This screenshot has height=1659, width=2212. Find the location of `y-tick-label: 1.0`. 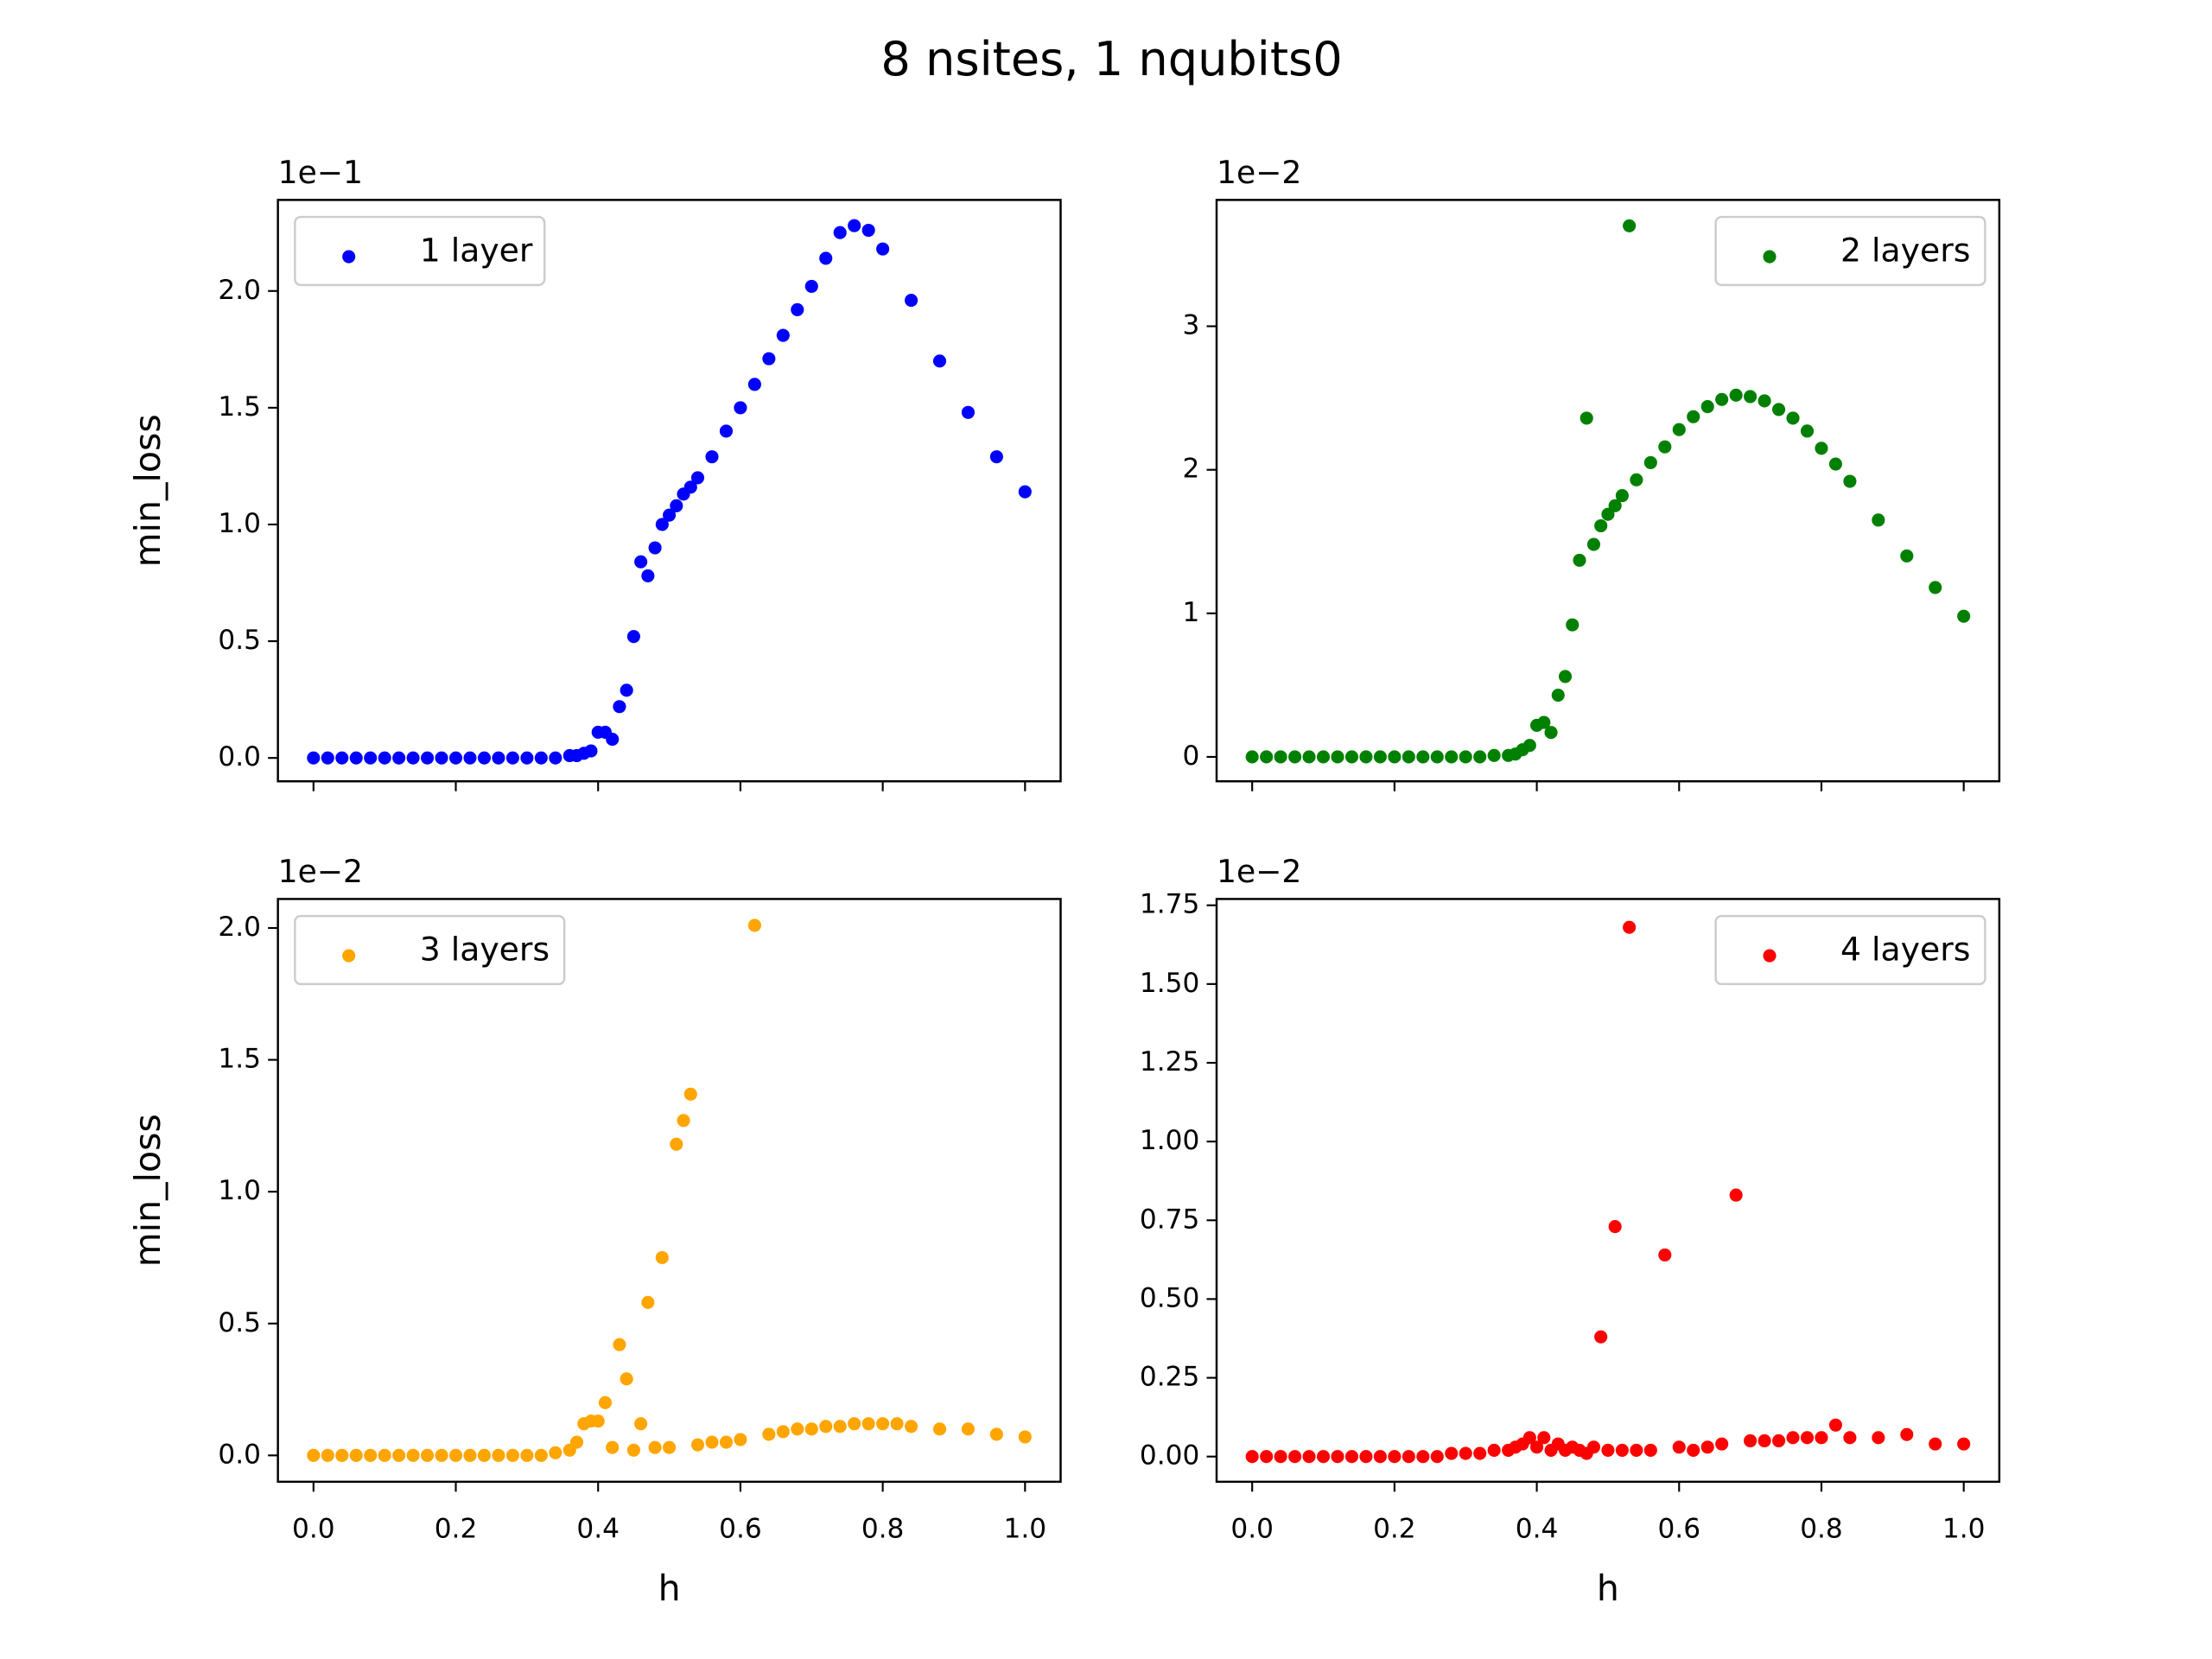

y-tick-label: 1.0 is located at coordinates (239, 523).